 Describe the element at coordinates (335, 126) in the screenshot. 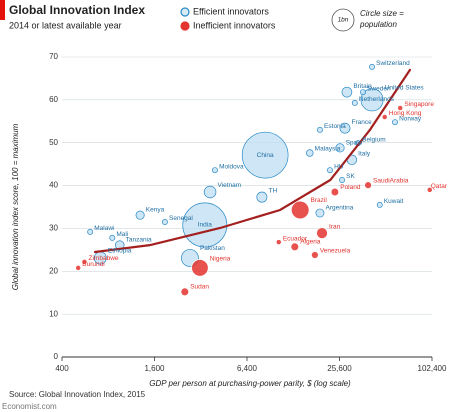

I see `point-label: Estonia` at that location.